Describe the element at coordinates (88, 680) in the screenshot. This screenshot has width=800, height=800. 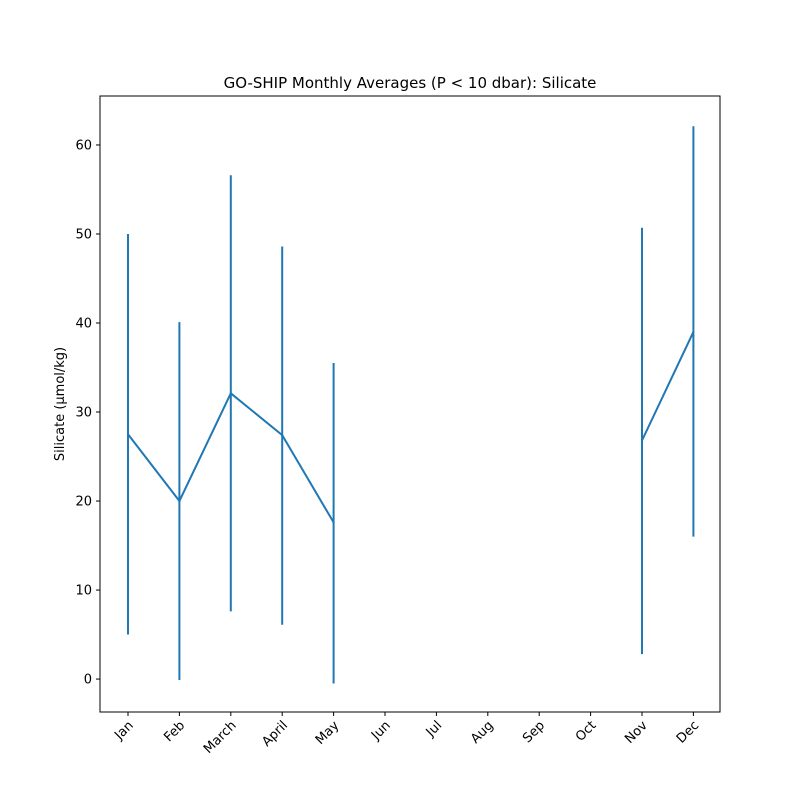
I see `y-tick-label: 0` at that location.